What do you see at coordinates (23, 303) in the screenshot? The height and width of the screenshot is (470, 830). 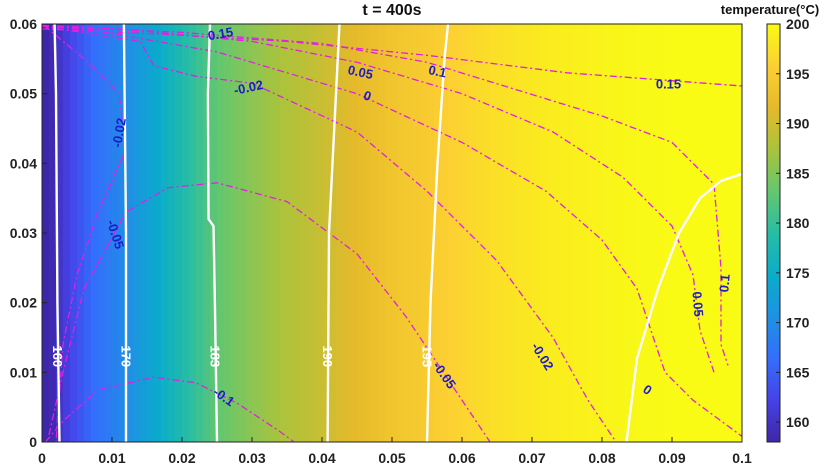 I see `y-tick-label: 0.02` at bounding box center [23, 303].